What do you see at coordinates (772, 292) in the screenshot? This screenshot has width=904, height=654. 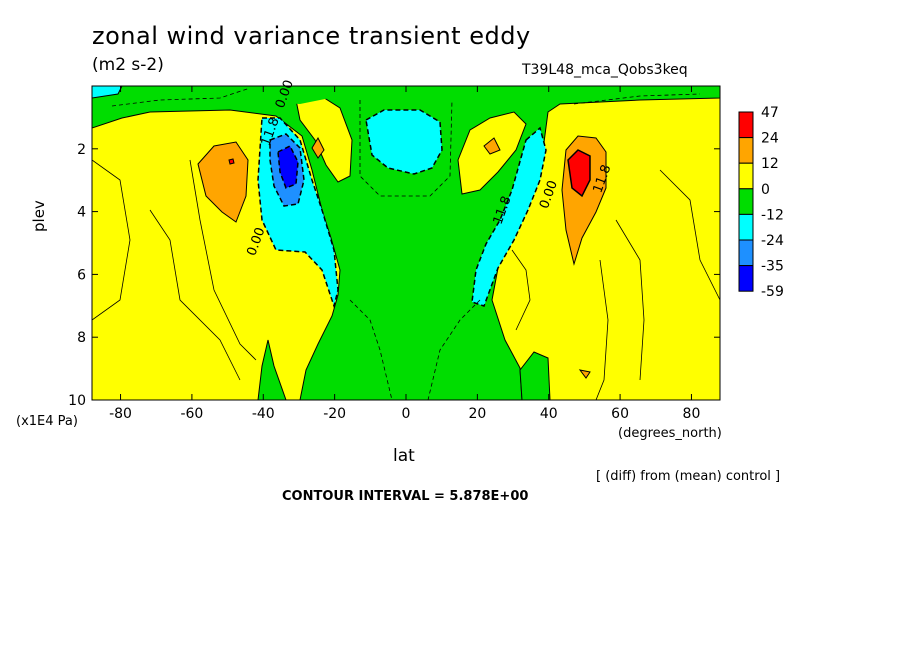 I see `colorbar-label: -59` at bounding box center [772, 292].